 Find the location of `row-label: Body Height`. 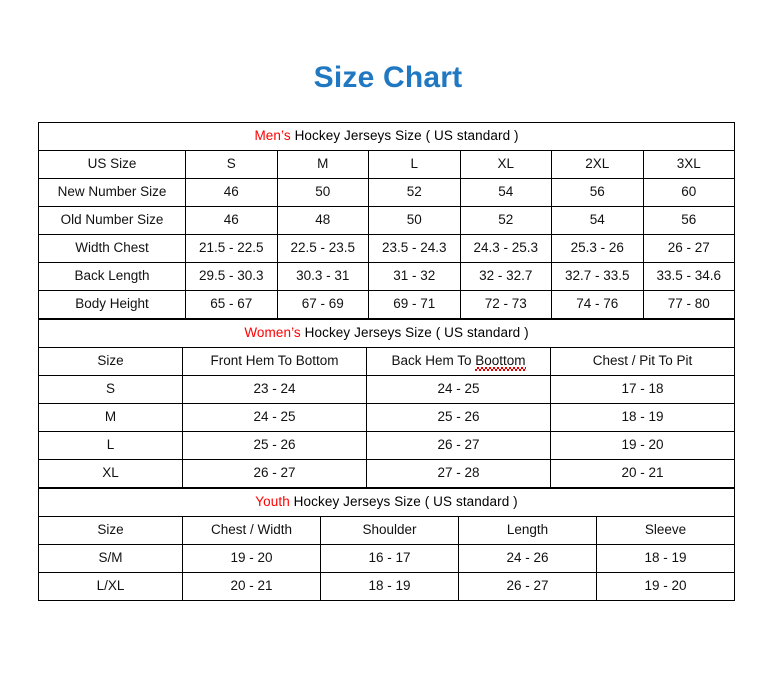

row-label: Body Height is located at coordinates (112, 304).